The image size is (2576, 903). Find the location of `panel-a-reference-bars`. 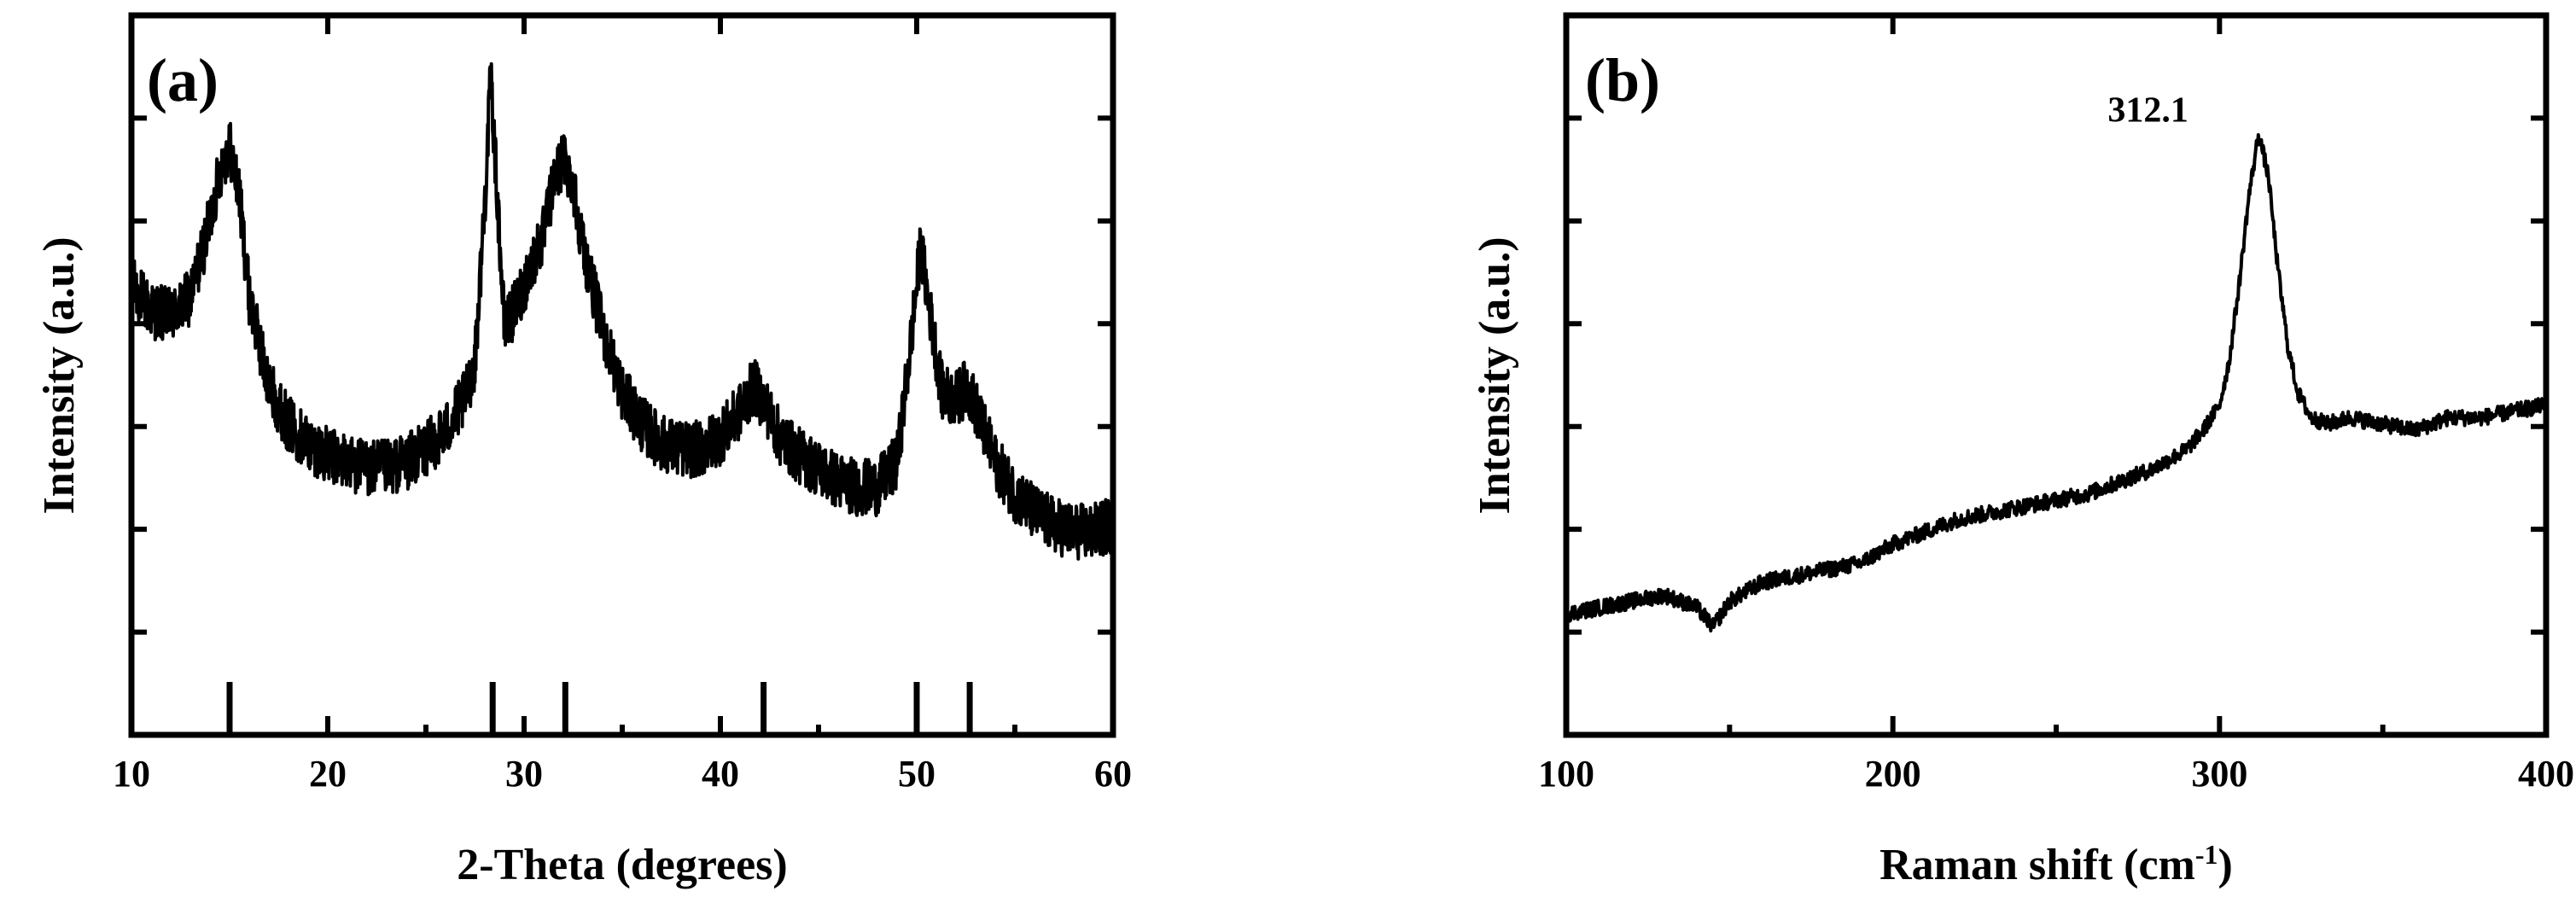

panel-a-reference-bars is located at coordinates (599, 709).